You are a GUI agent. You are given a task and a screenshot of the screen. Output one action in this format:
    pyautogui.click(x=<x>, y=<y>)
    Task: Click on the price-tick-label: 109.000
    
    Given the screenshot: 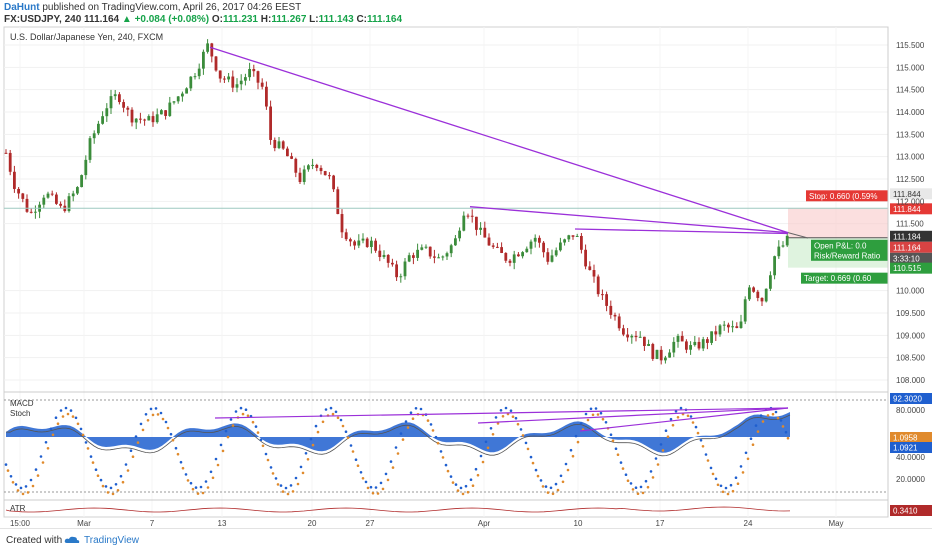 What is the action you would take?
    pyautogui.click(x=910, y=335)
    